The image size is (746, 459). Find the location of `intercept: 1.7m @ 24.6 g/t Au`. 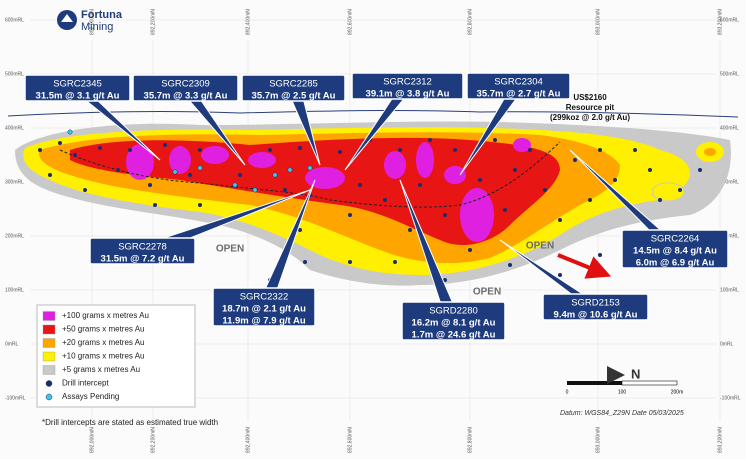

intercept: 1.7m @ 24.6 g/t Au is located at coordinates (454, 335).